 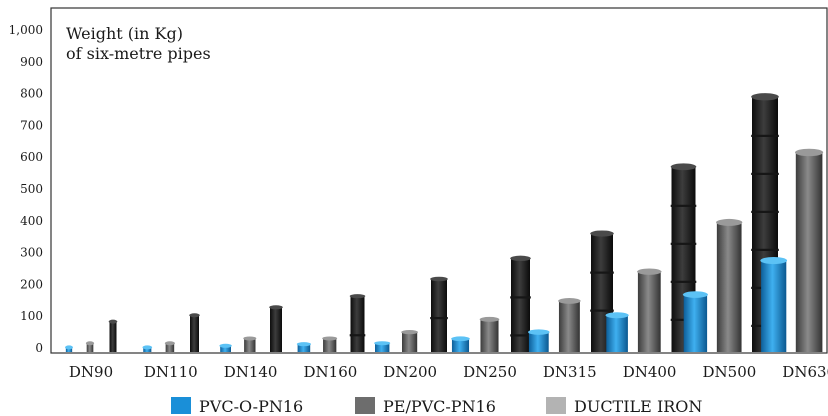 What do you see at coordinates (31, 316) in the screenshot?
I see `y-tick-label: 100` at bounding box center [31, 316].